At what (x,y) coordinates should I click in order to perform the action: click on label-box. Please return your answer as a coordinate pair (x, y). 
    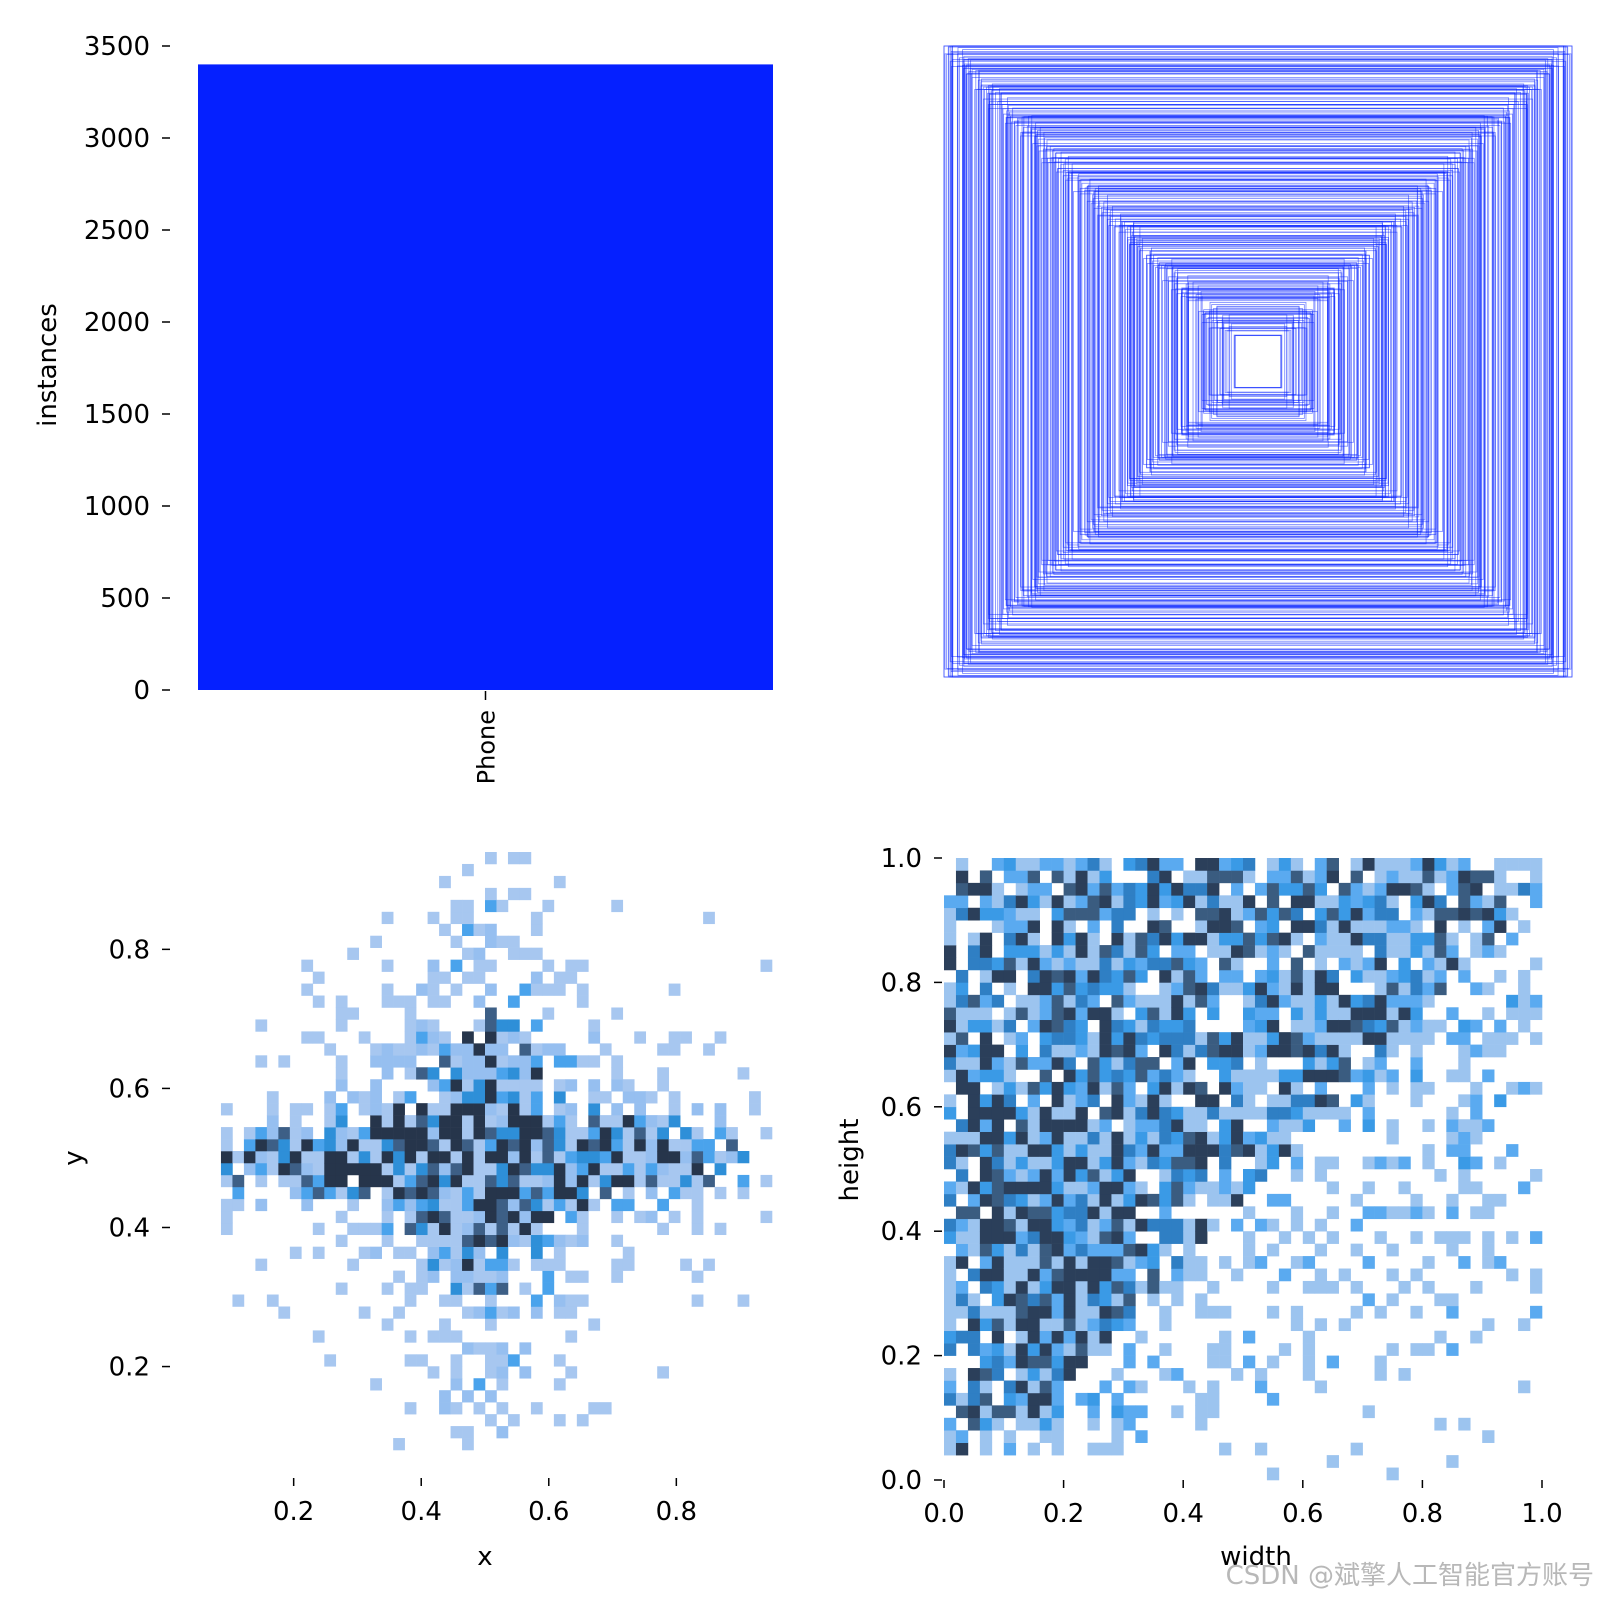
    Looking at the image, I should click on (1258, 361).